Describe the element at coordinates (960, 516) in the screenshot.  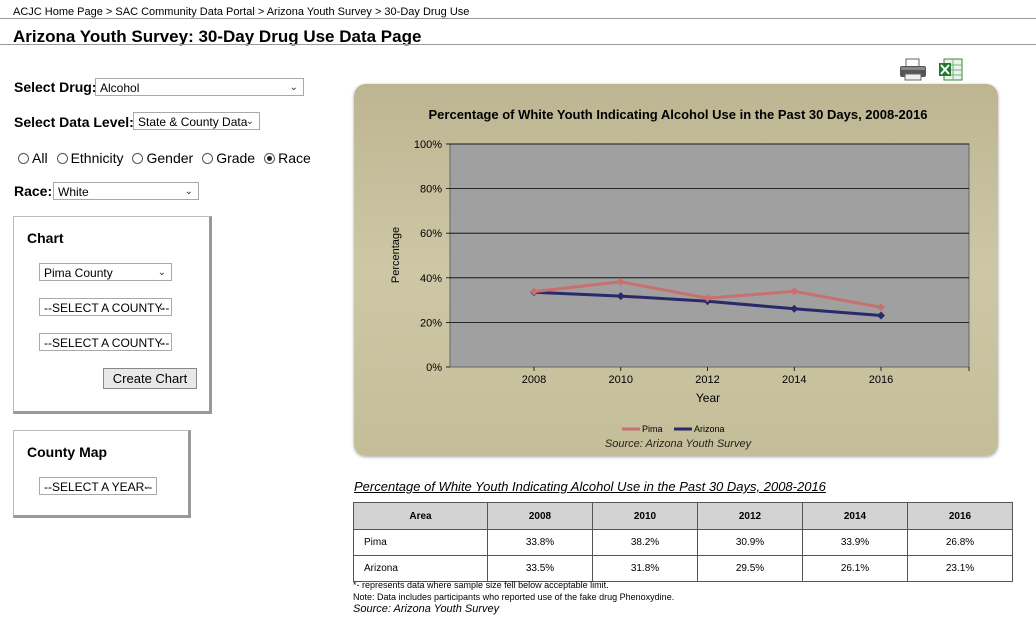
I see `column-header: 2016` at that location.